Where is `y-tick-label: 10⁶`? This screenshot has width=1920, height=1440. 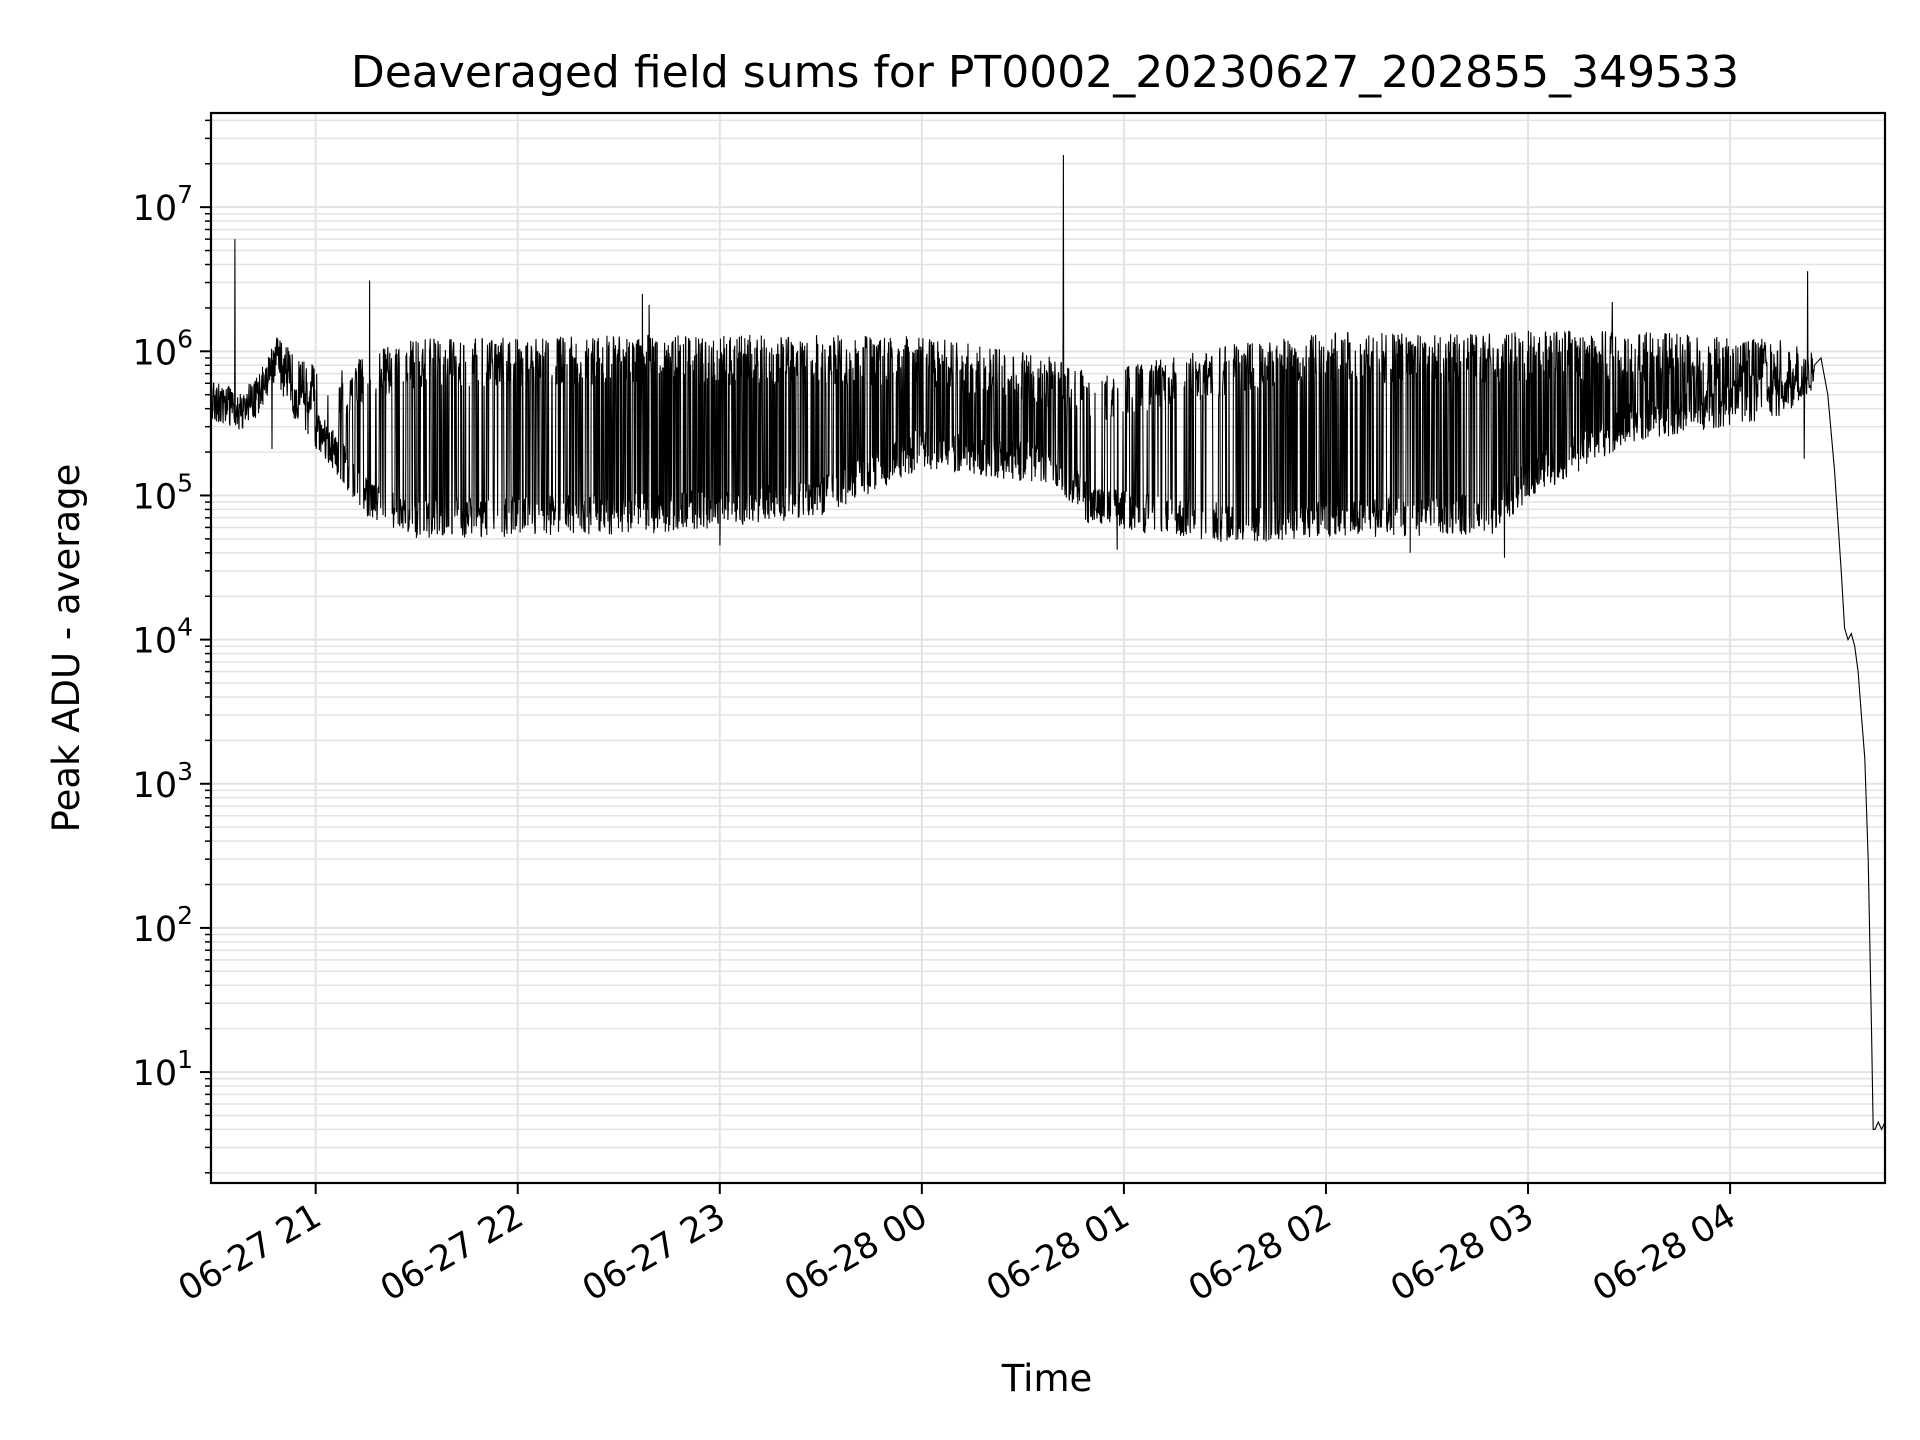
y-tick-label: 10⁶ is located at coordinates (163, 348).